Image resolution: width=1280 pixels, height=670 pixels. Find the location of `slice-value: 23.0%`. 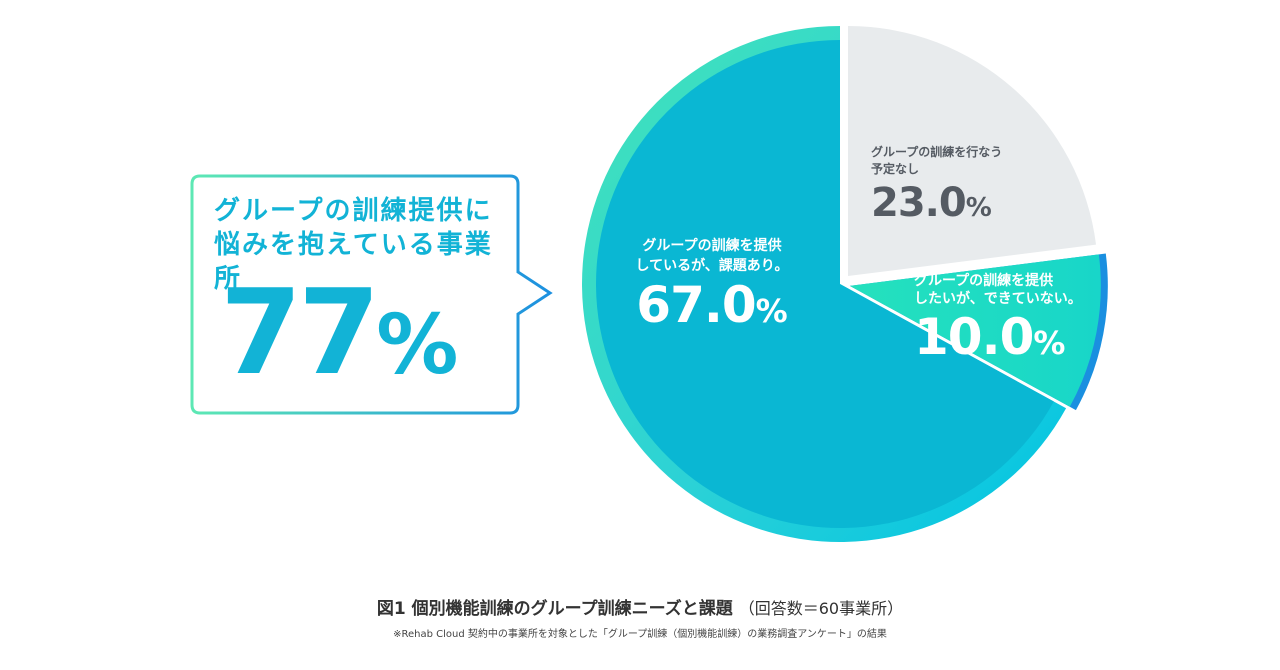

slice-value: 23.0% is located at coordinates (936, 205).